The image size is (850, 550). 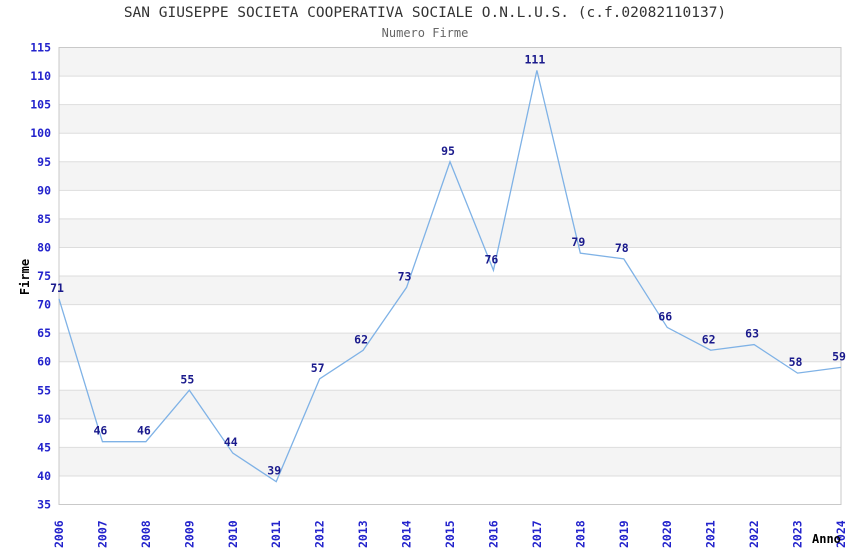 What do you see at coordinates (839, 356) in the screenshot?
I see `data-point-label: 59` at bounding box center [839, 356].